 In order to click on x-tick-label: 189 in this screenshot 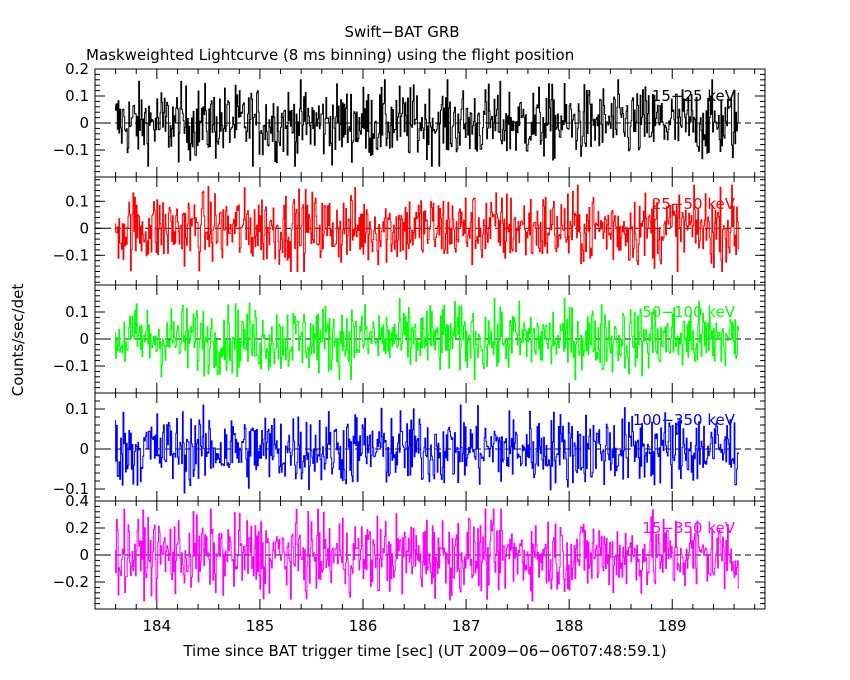, I will do `click(672, 626)`.